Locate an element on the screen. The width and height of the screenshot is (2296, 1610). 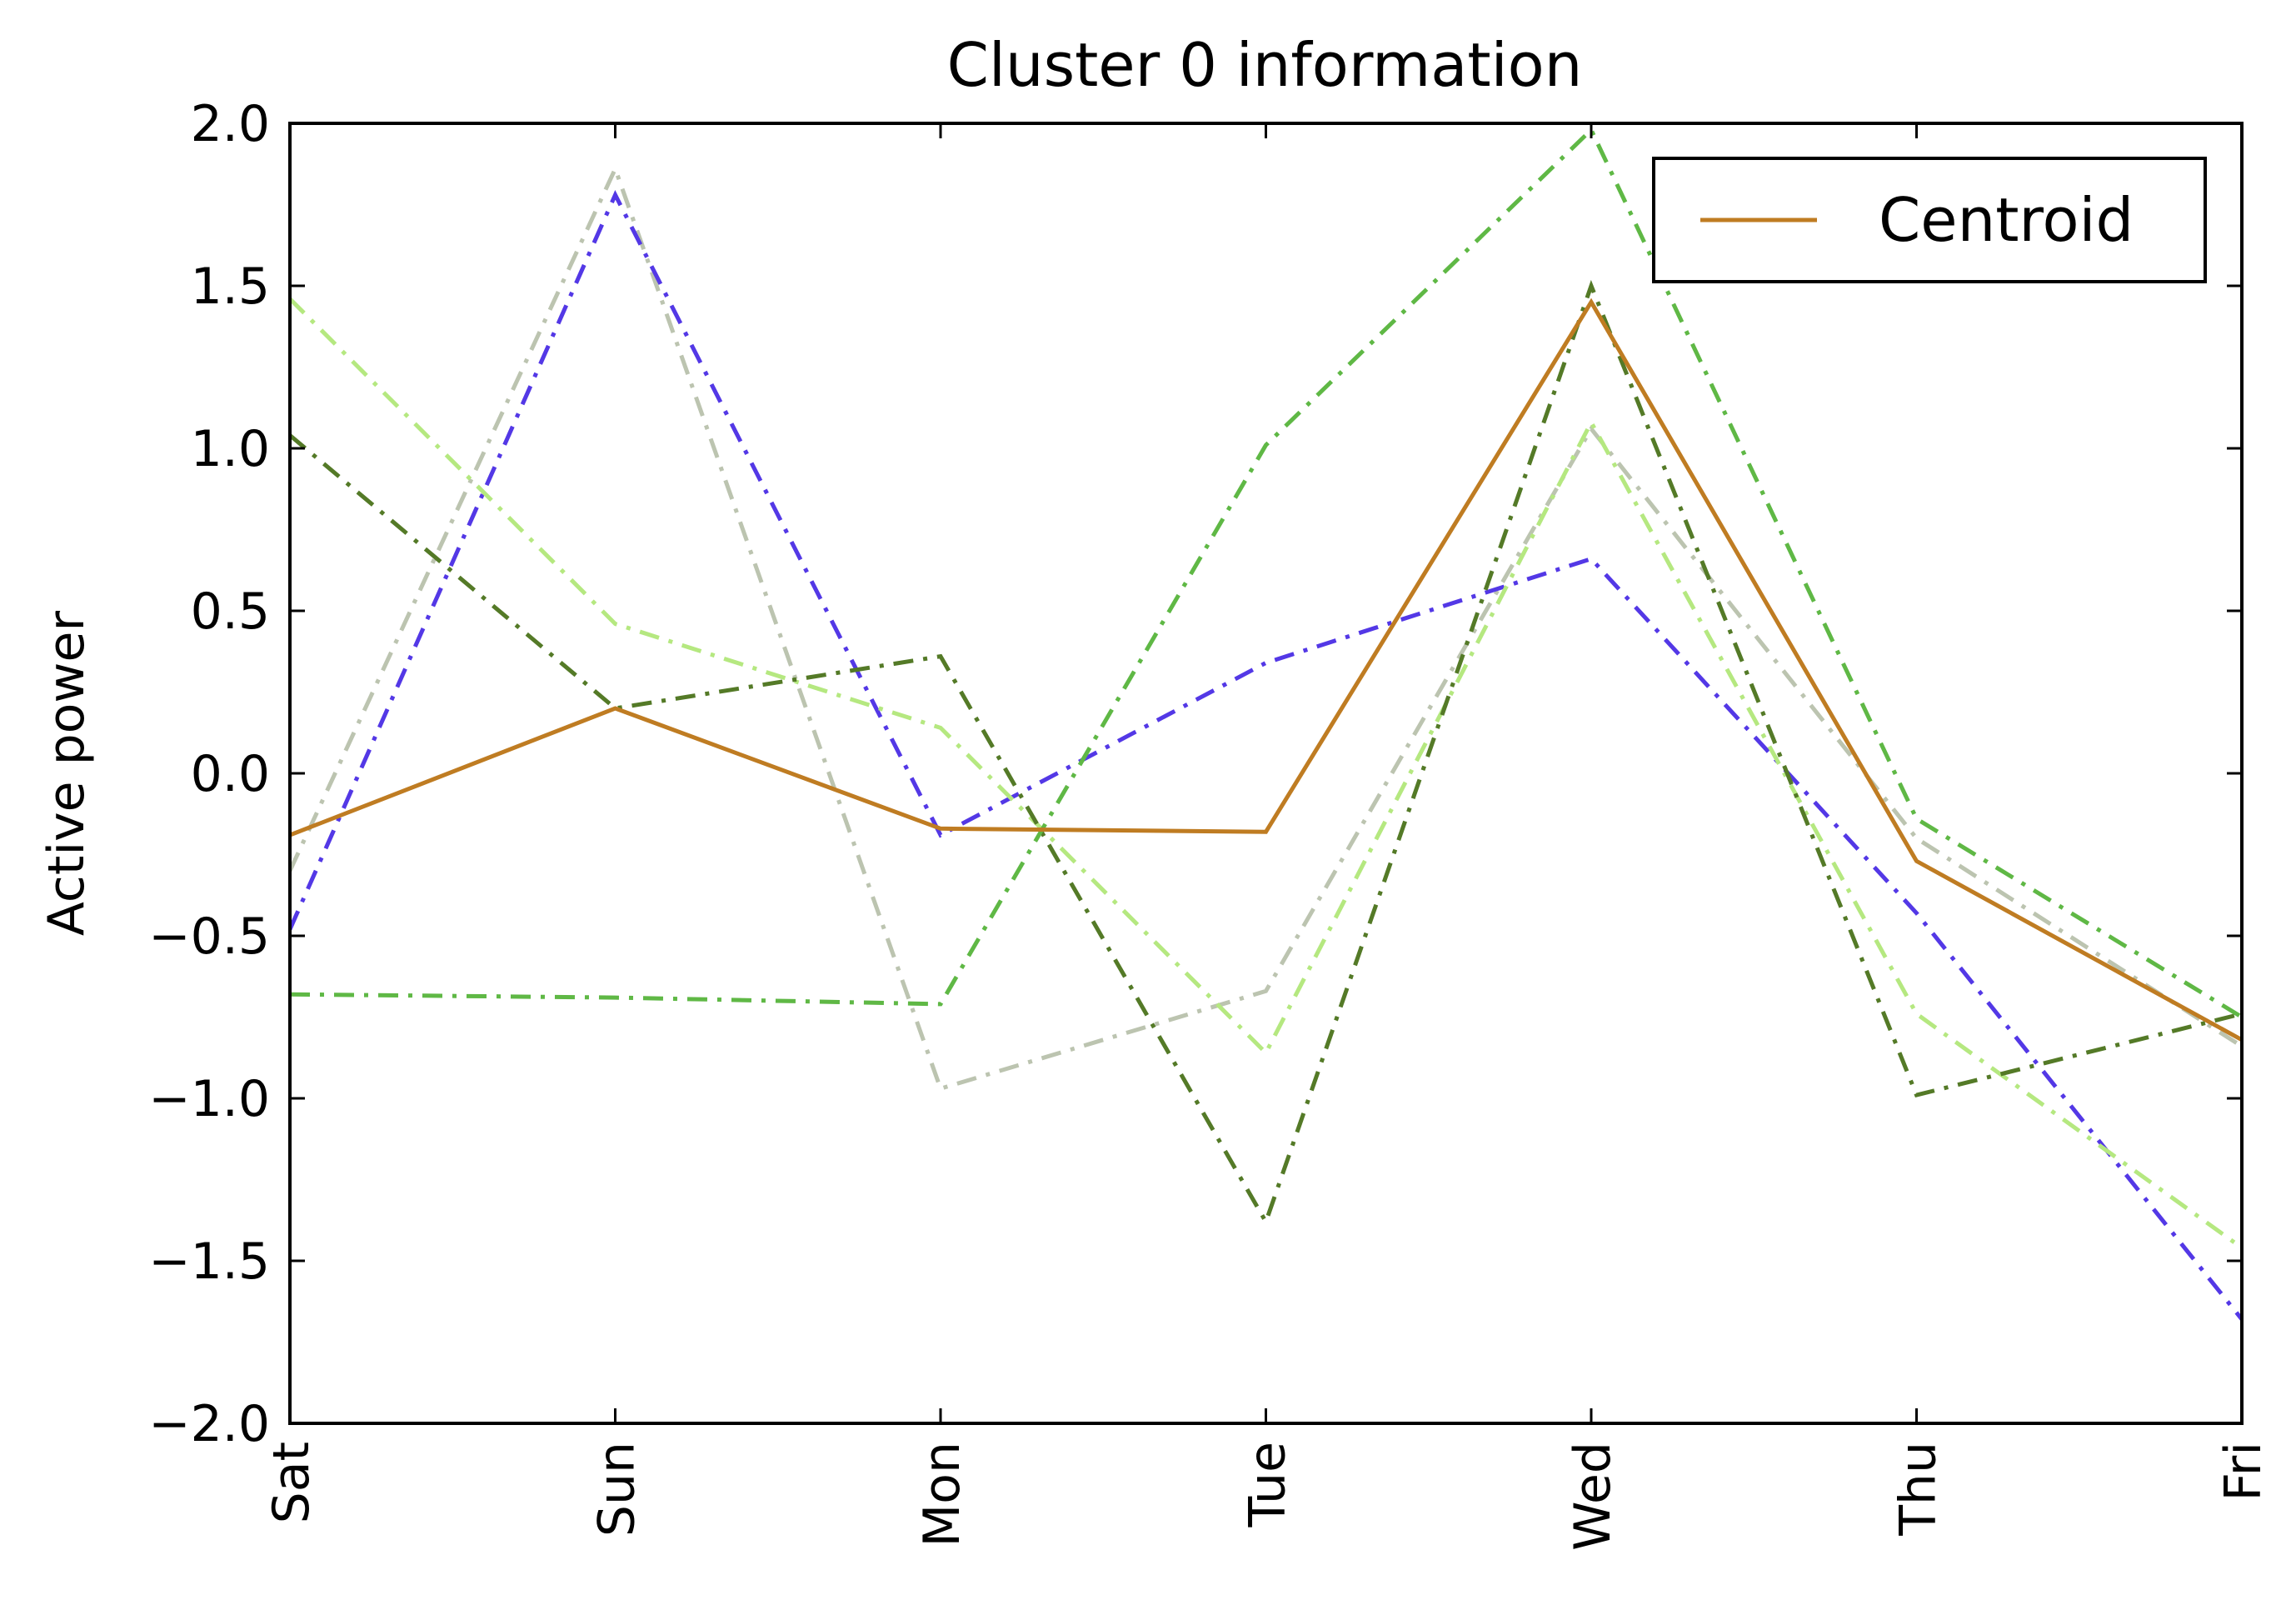
x-tick-label: Thu is located at coordinates (1918, 1489).